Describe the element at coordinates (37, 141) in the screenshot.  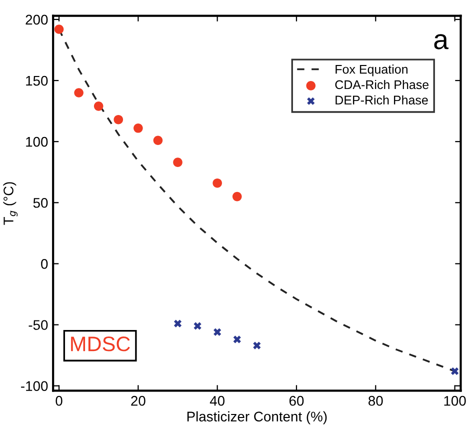
I see `y-tick-label: 100` at that location.